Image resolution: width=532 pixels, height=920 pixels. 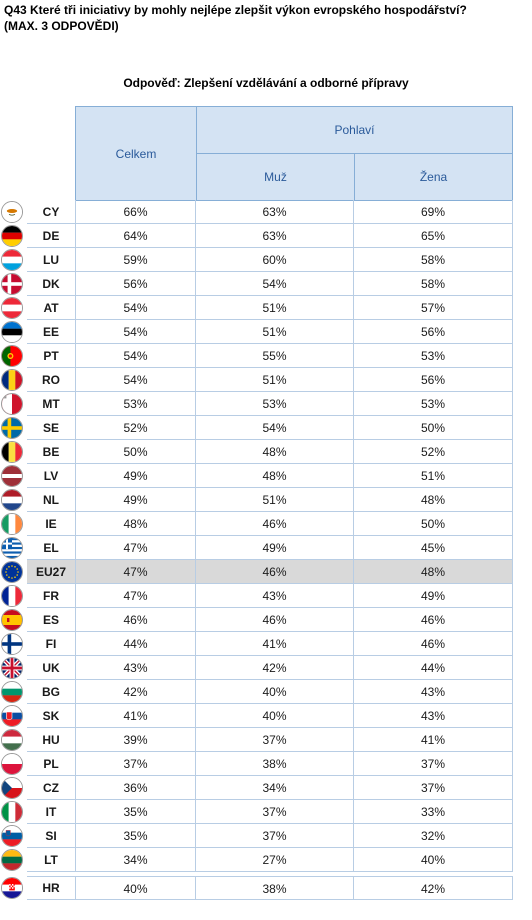 I want to click on table-row: SK 41% 40% 43%, so click(x=266, y=716).